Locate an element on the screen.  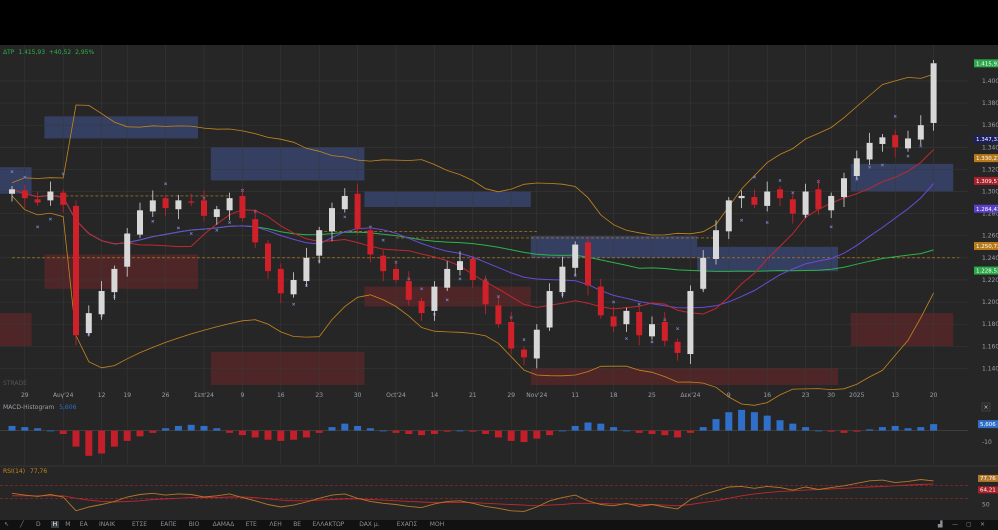
toolbar-item: DAX μ. is located at coordinates (369, 524).